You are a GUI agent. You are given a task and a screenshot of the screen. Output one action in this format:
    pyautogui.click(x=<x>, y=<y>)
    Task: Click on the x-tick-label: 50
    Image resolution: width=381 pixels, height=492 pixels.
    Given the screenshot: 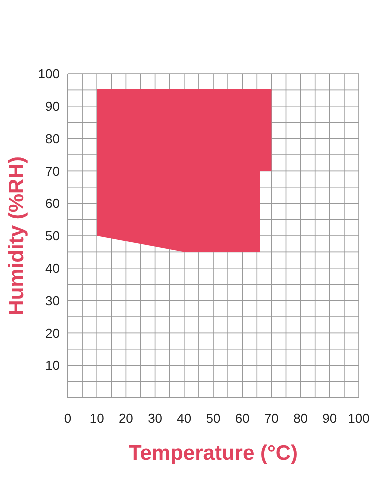 What is the action you would take?
    pyautogui.click(x=213, y=418)
    